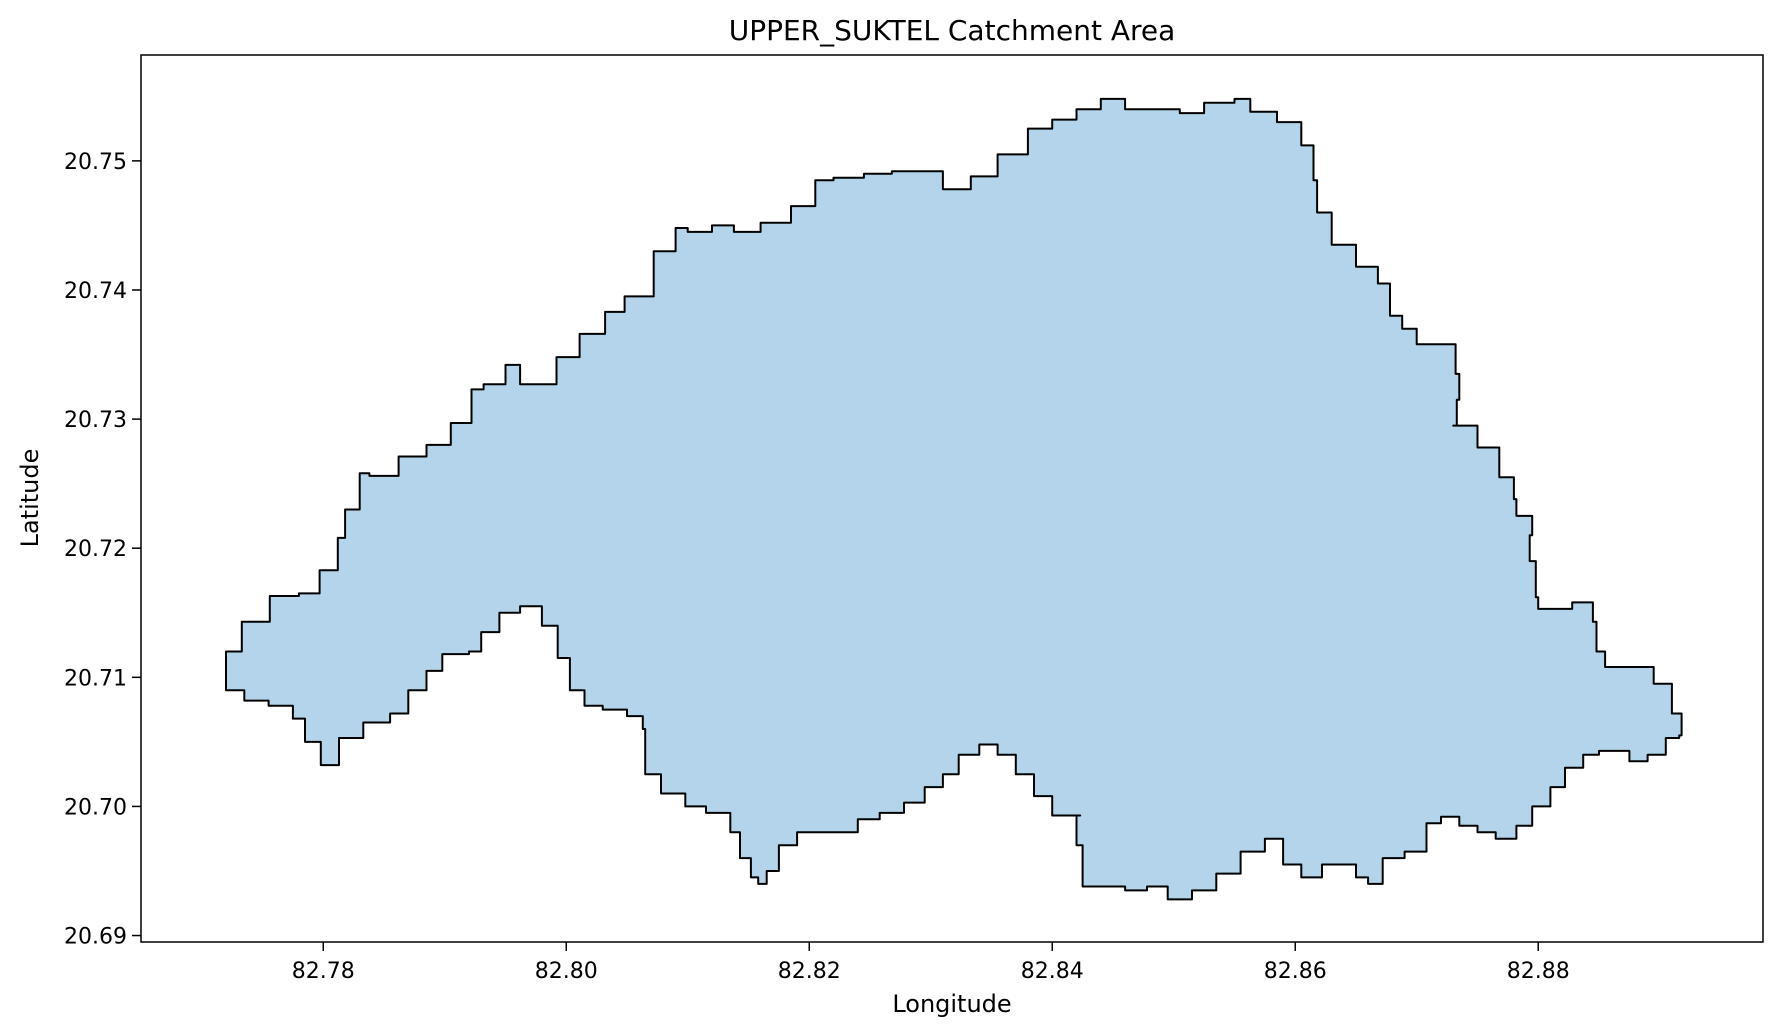  Describe the element at coordinates (95, 807) in the screenshot. I see `y-tick-label: 20.70` at that location.